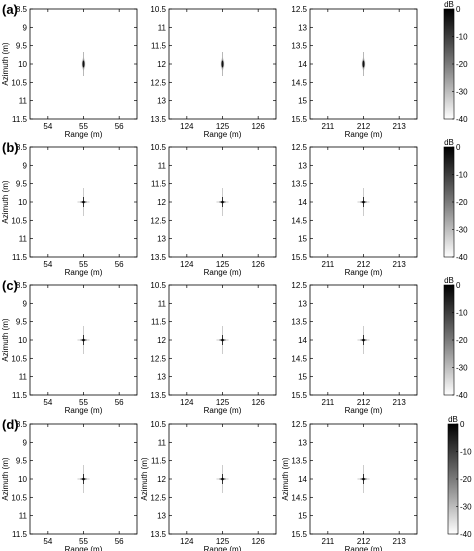 This screenshot has width=474, height=551. I want to click on row-label: (c), so click(10, 285).